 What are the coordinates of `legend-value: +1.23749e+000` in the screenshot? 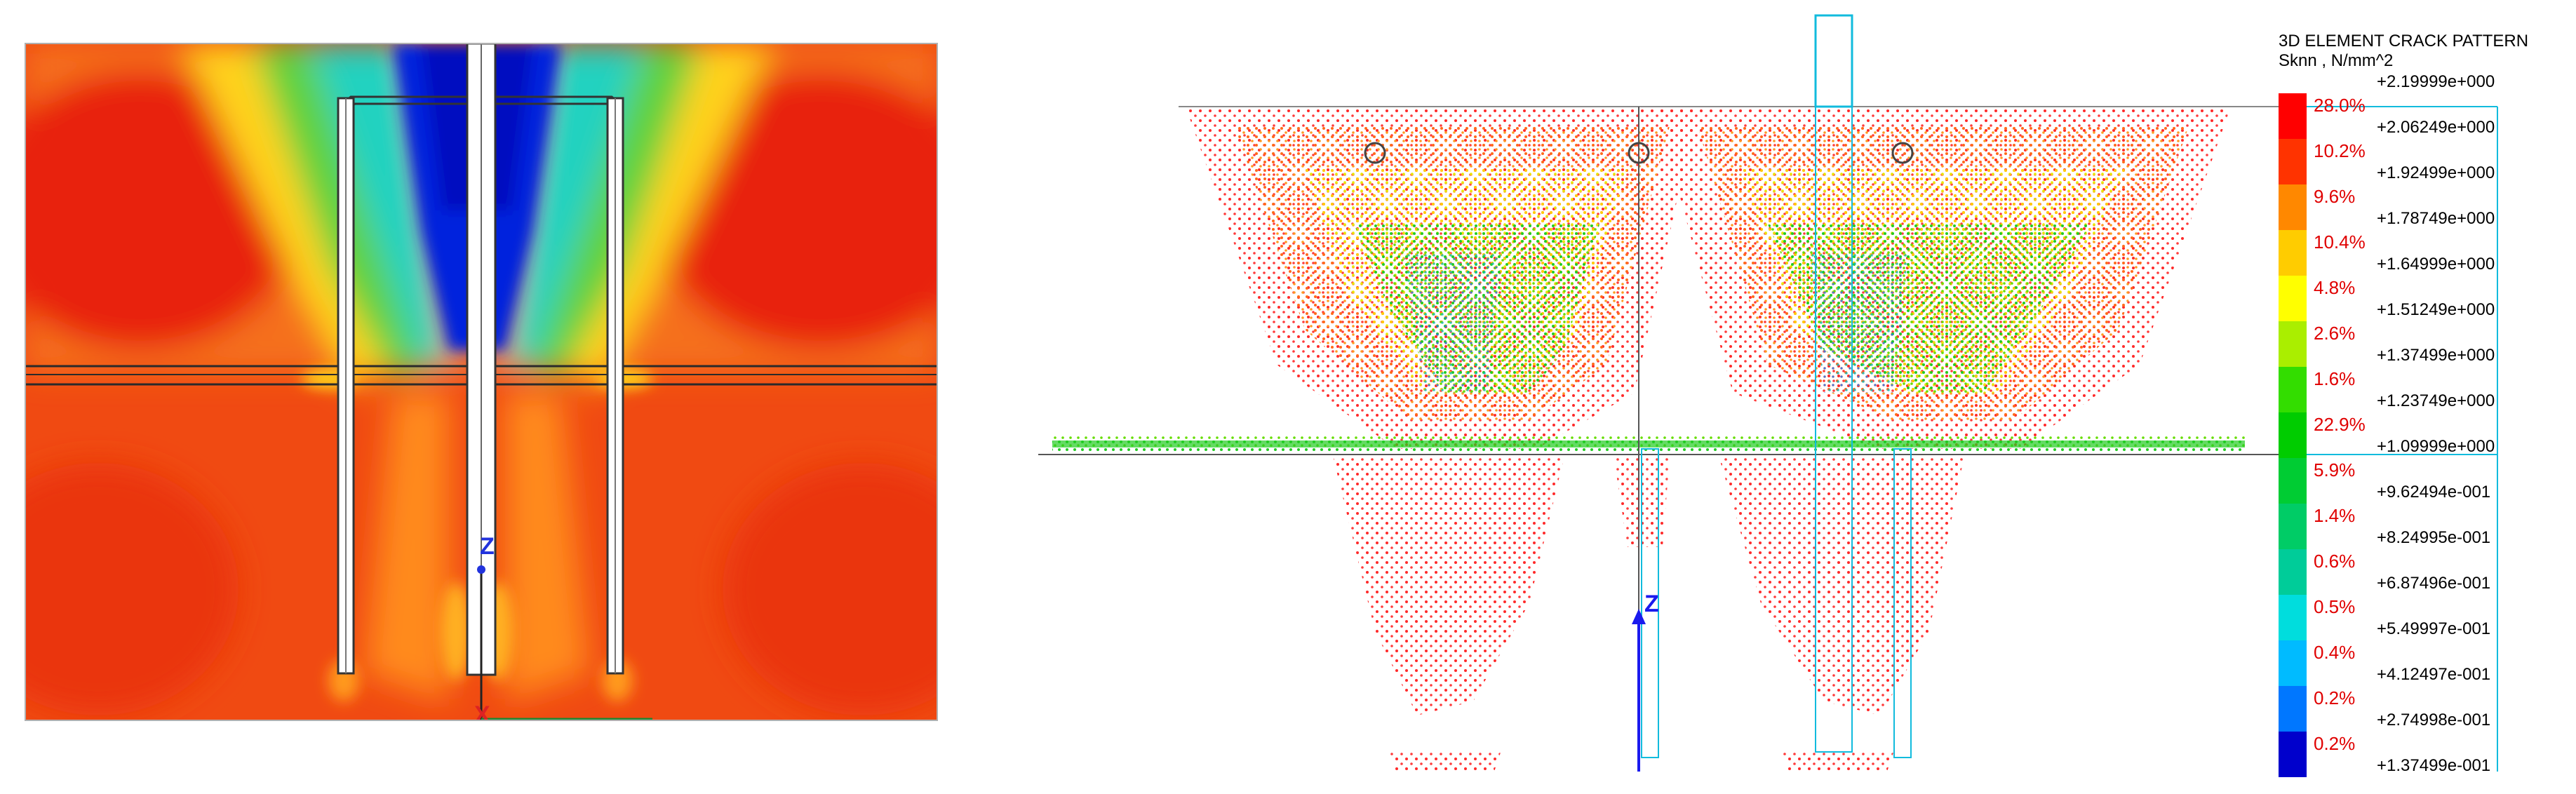 It's located at (2436, 400).